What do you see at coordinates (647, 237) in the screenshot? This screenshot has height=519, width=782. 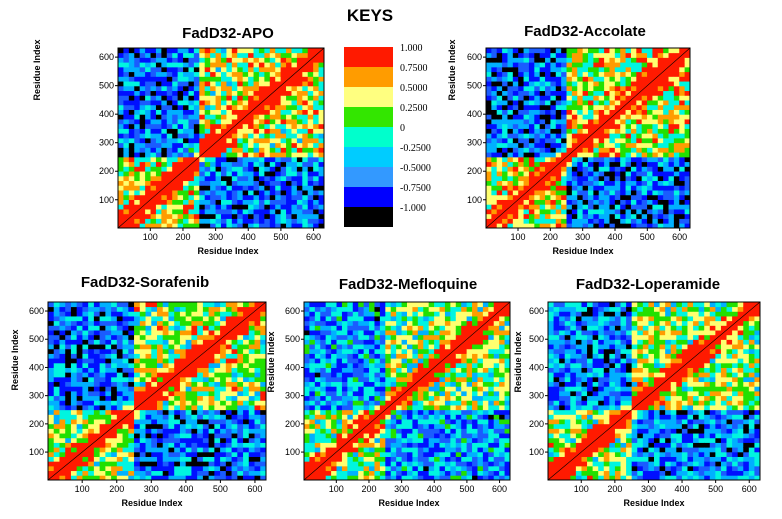 I see `x-tick-label: 500` at bounding box center [647, 237].